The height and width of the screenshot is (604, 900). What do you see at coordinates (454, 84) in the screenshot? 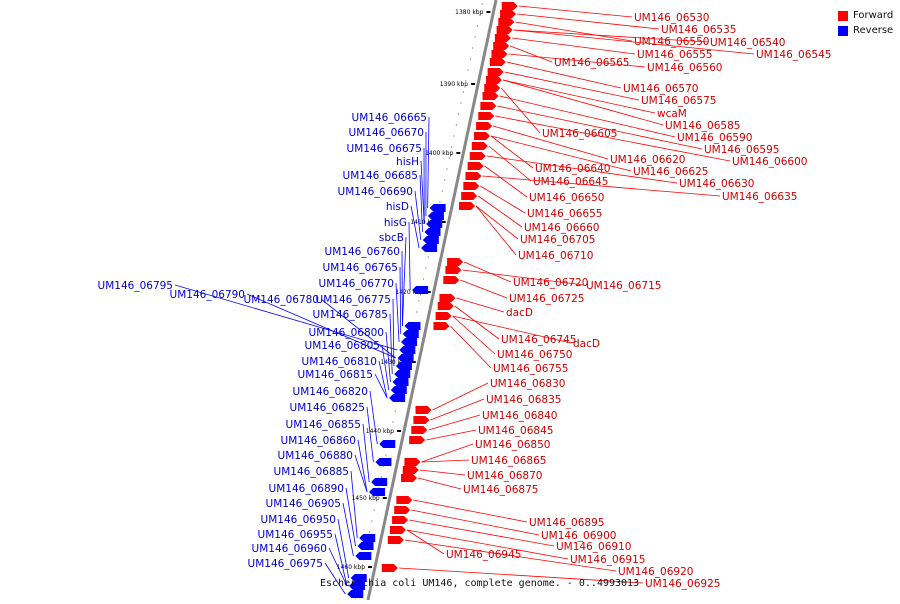
I see `axis-tick-label: 1390 kbp` at bounding box center [454, 84].